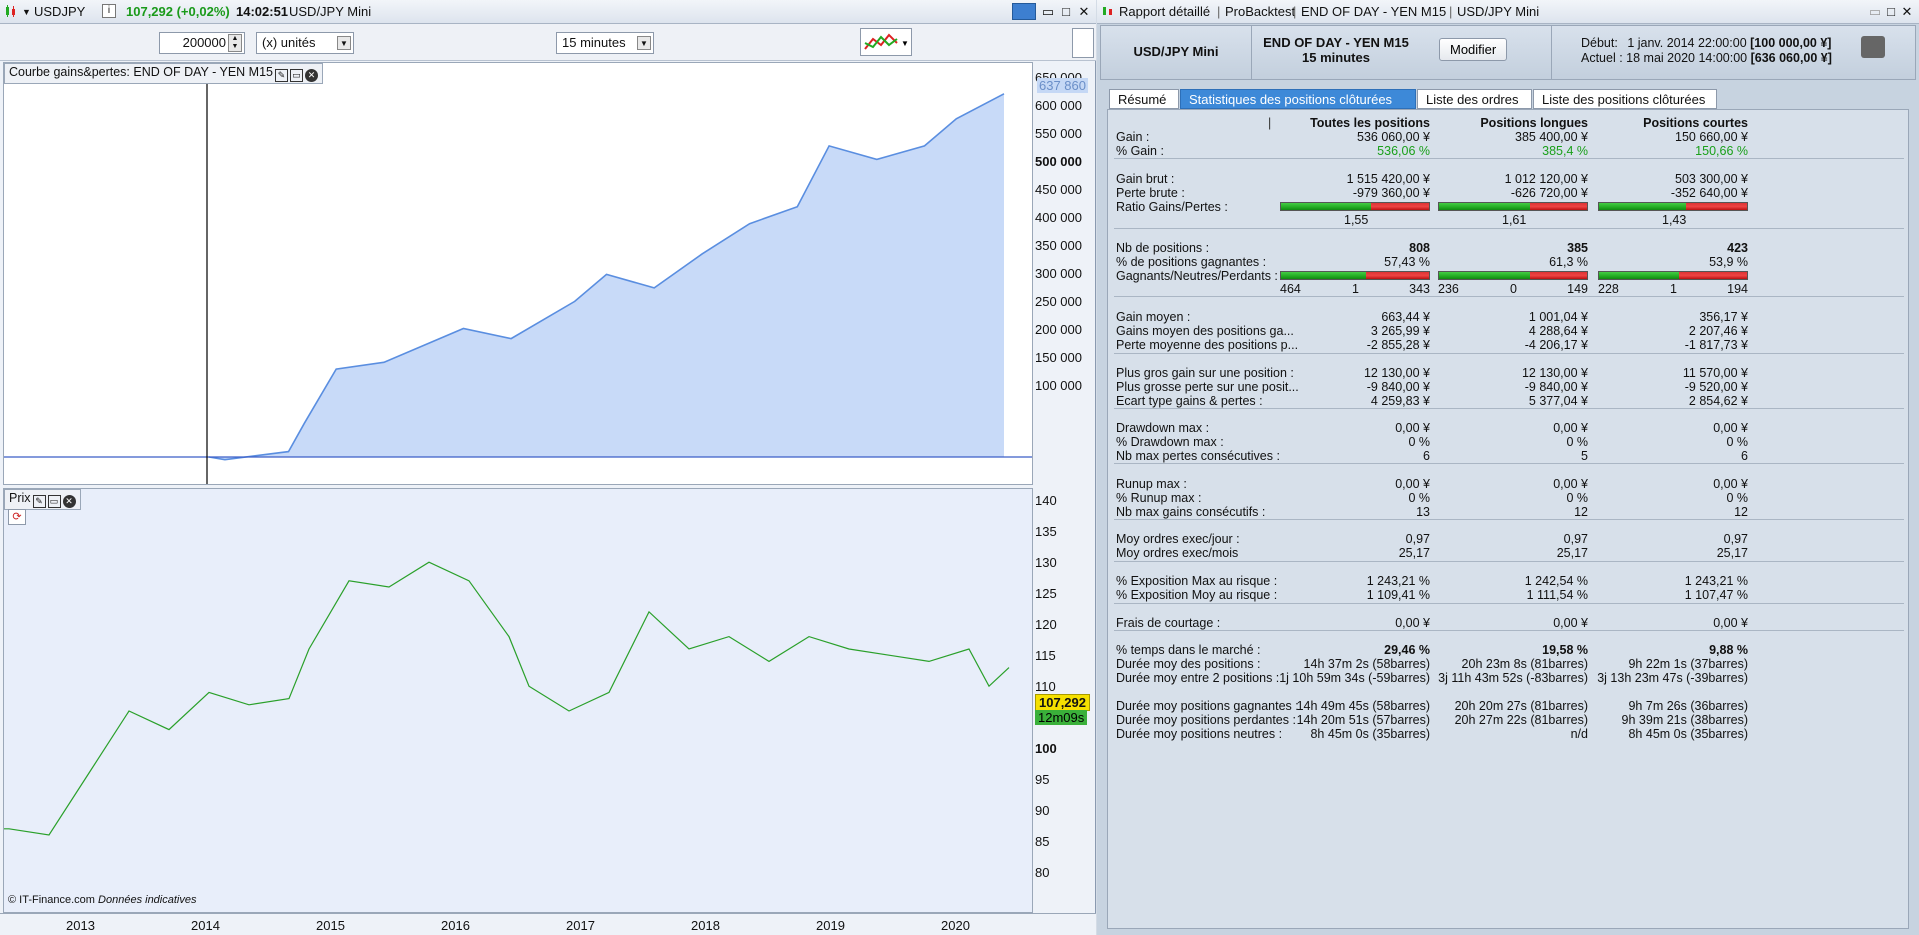  Describe the element at coordinates (1290, 289) in the screenshot. I see `gnp-winners: 464` at that location.